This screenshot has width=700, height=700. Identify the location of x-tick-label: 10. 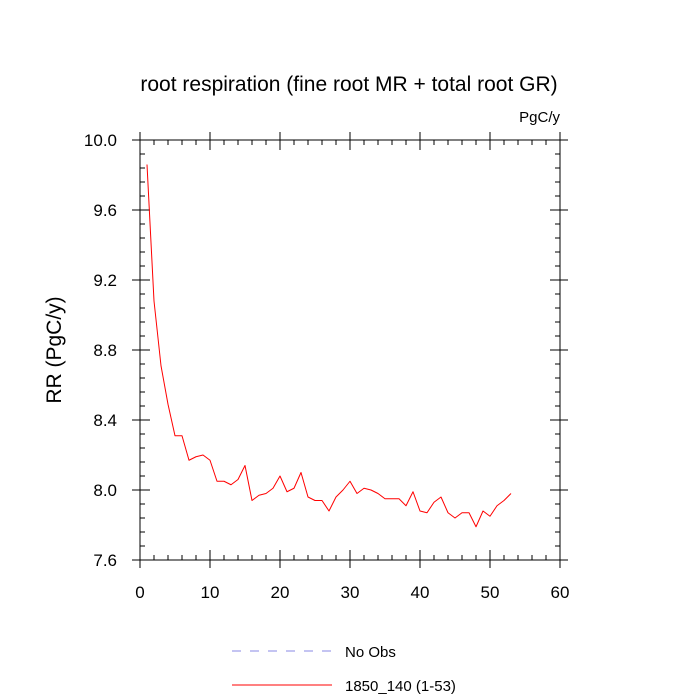
(210, 592).